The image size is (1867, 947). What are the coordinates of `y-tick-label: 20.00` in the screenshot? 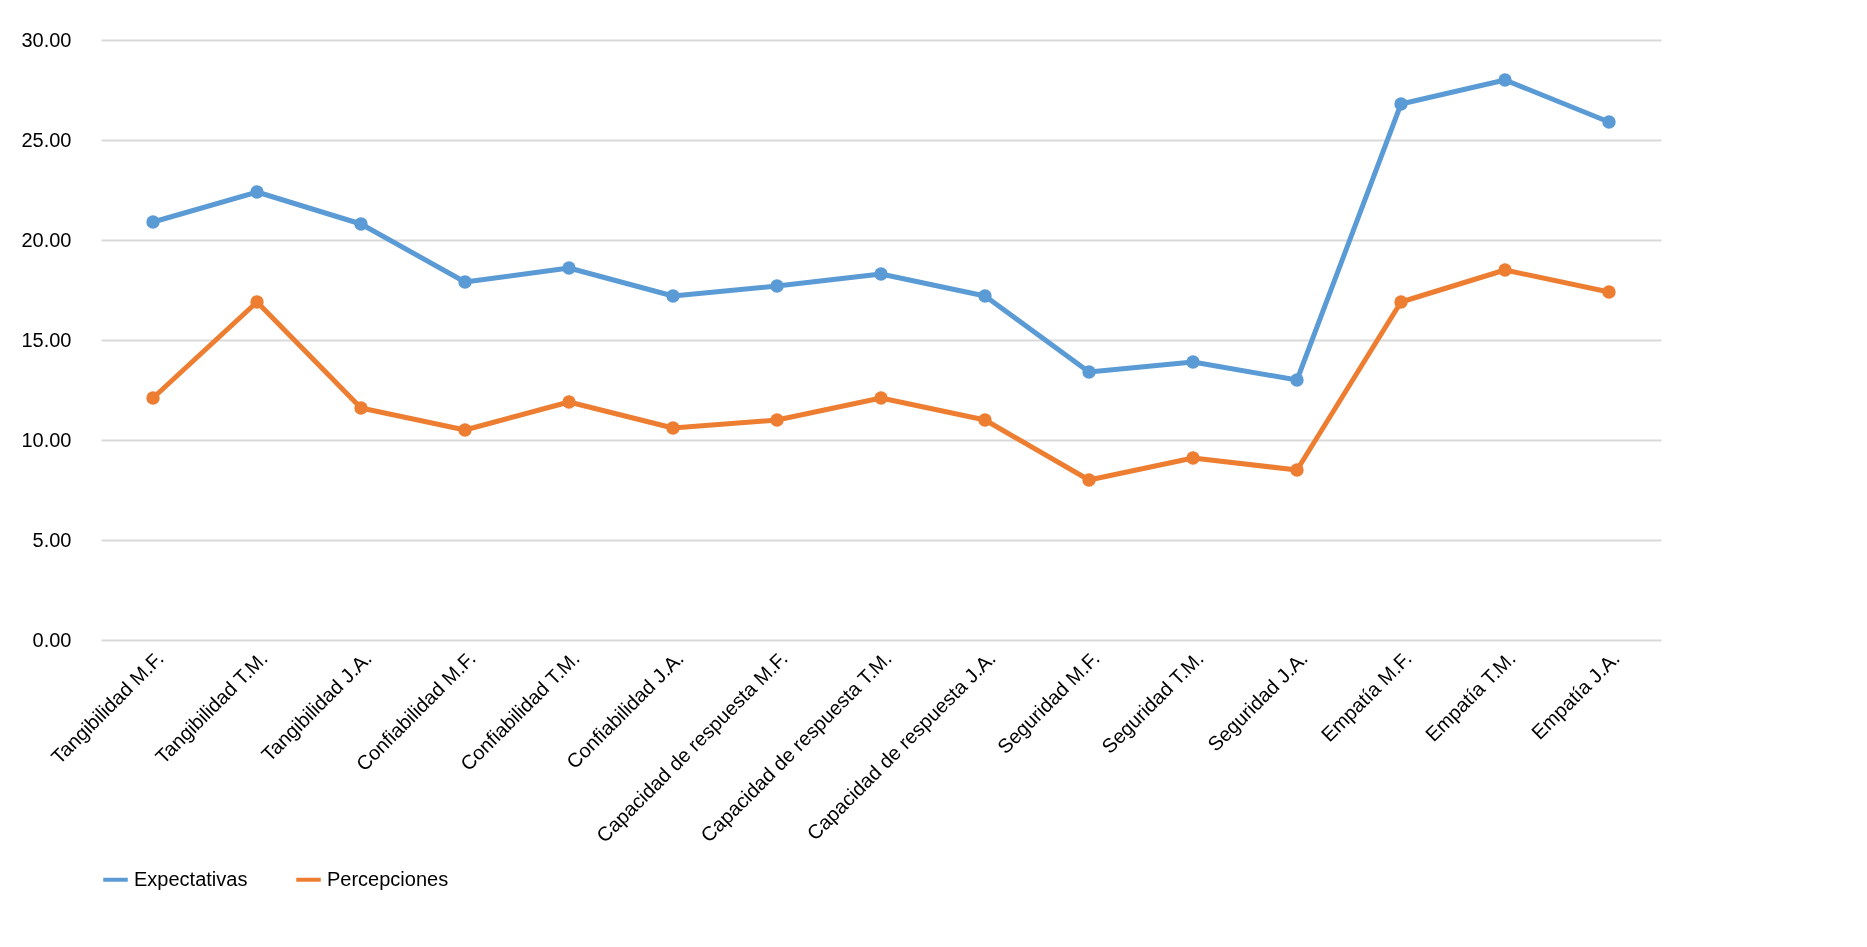 It's located at (46, 239).